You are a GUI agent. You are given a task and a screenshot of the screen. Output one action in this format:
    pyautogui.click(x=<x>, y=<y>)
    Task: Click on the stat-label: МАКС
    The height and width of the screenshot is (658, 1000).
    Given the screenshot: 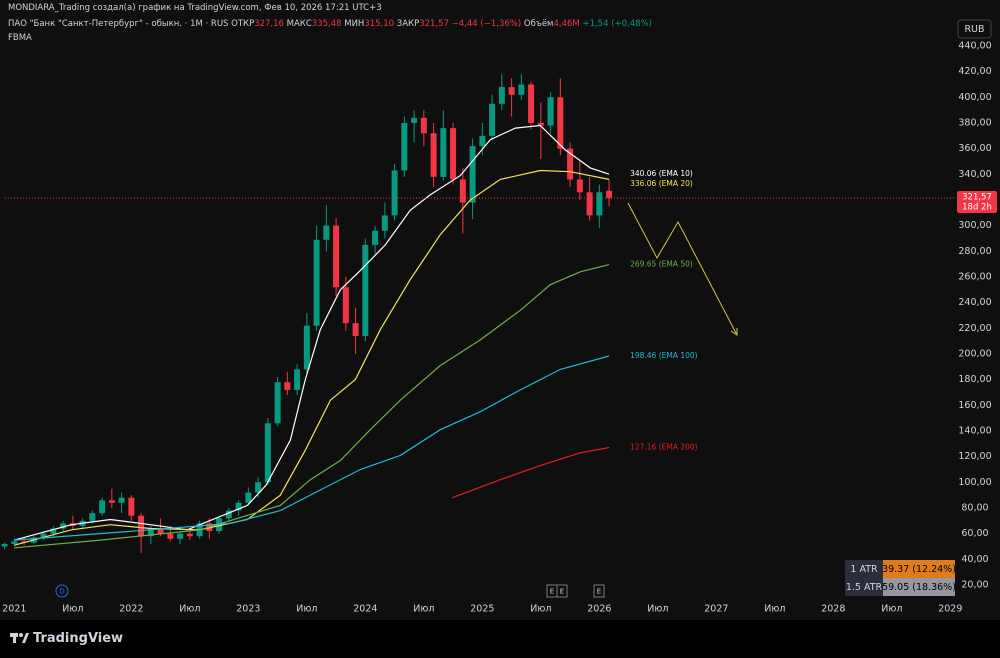 What is the action you would take?
    pyautogui.click(x=299, y=24)
    